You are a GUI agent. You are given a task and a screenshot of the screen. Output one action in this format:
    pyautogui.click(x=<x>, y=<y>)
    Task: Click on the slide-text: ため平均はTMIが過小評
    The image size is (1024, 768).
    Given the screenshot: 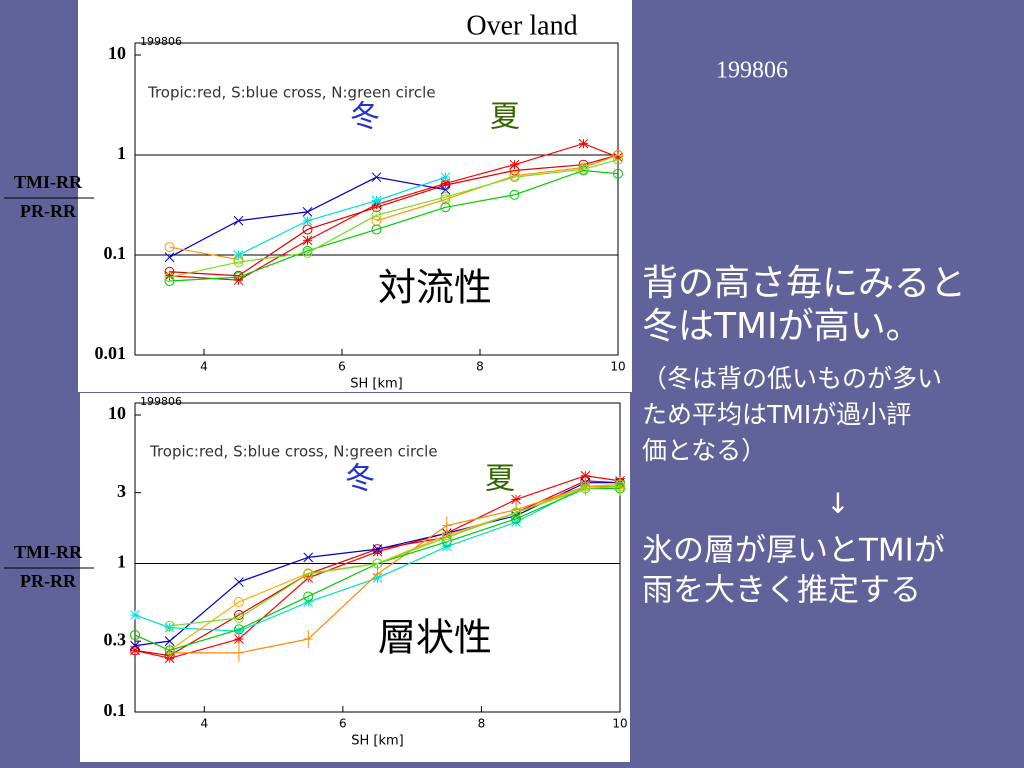 What is the action you would take?
    pyautogui.click(x=776, y=414)
    